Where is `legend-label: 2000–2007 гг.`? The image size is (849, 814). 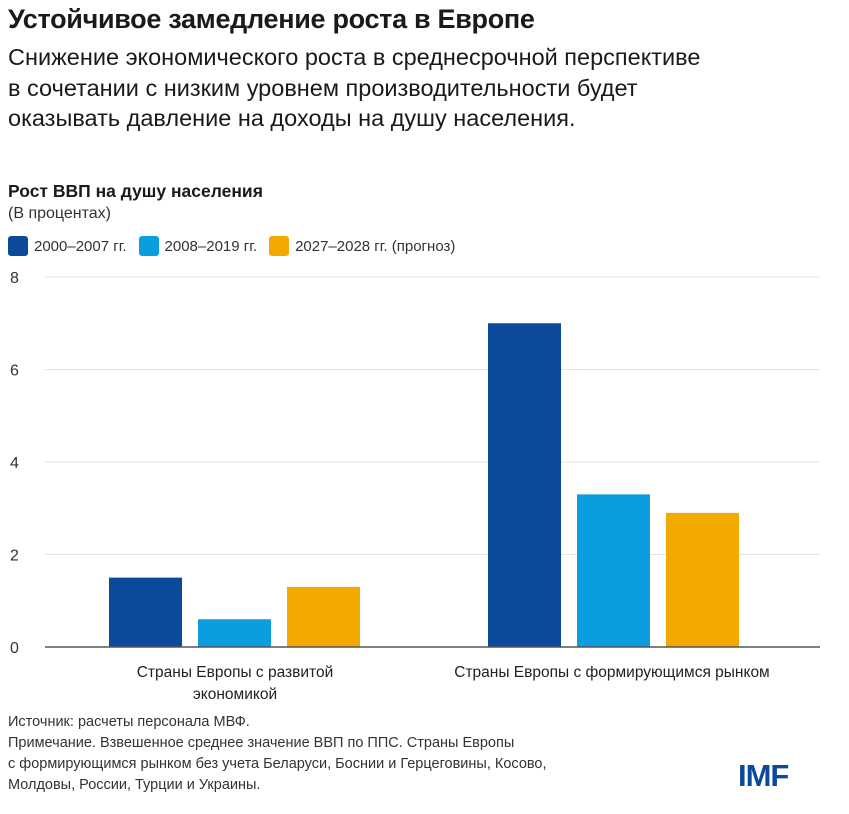
legend-label: 2000–2007 гг. is located at coordinates (80, 246).